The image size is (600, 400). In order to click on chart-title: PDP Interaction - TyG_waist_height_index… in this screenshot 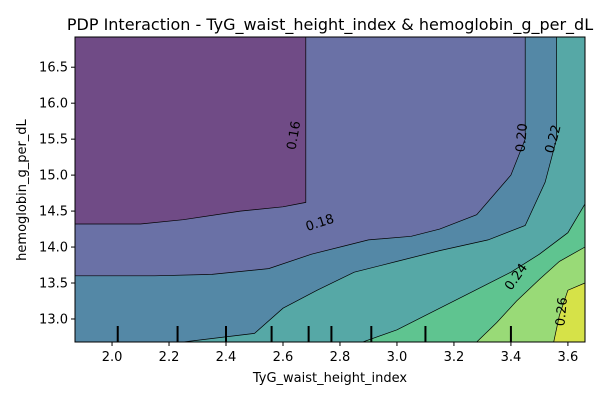, I will do `click(330, 25)`.